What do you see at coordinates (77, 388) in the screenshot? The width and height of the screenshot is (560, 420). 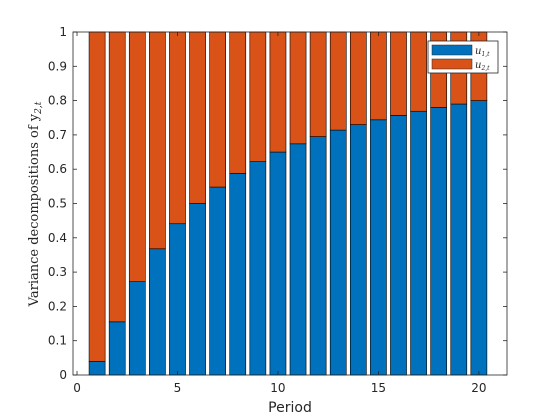 I see `x-tick-label: 0` at bounding box center [77, 388].